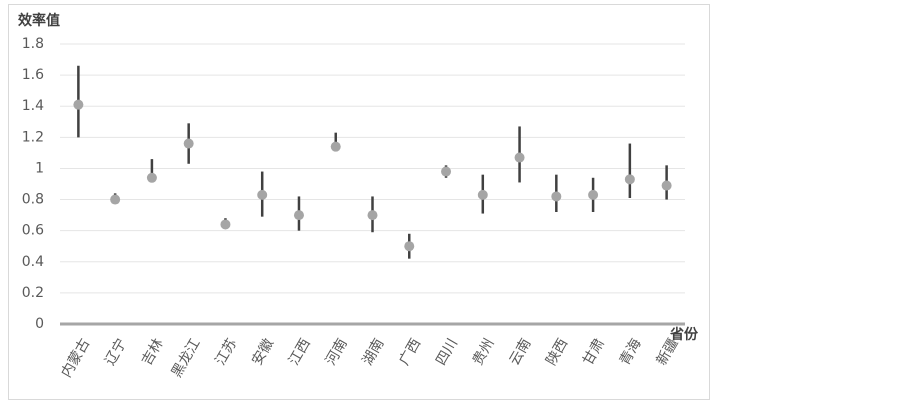 The width and height of the screenshot is (903, 409). Describe the element at coordinates (33, 44) in the screenshot. I see `y-tick-label: 1.8` at that location.